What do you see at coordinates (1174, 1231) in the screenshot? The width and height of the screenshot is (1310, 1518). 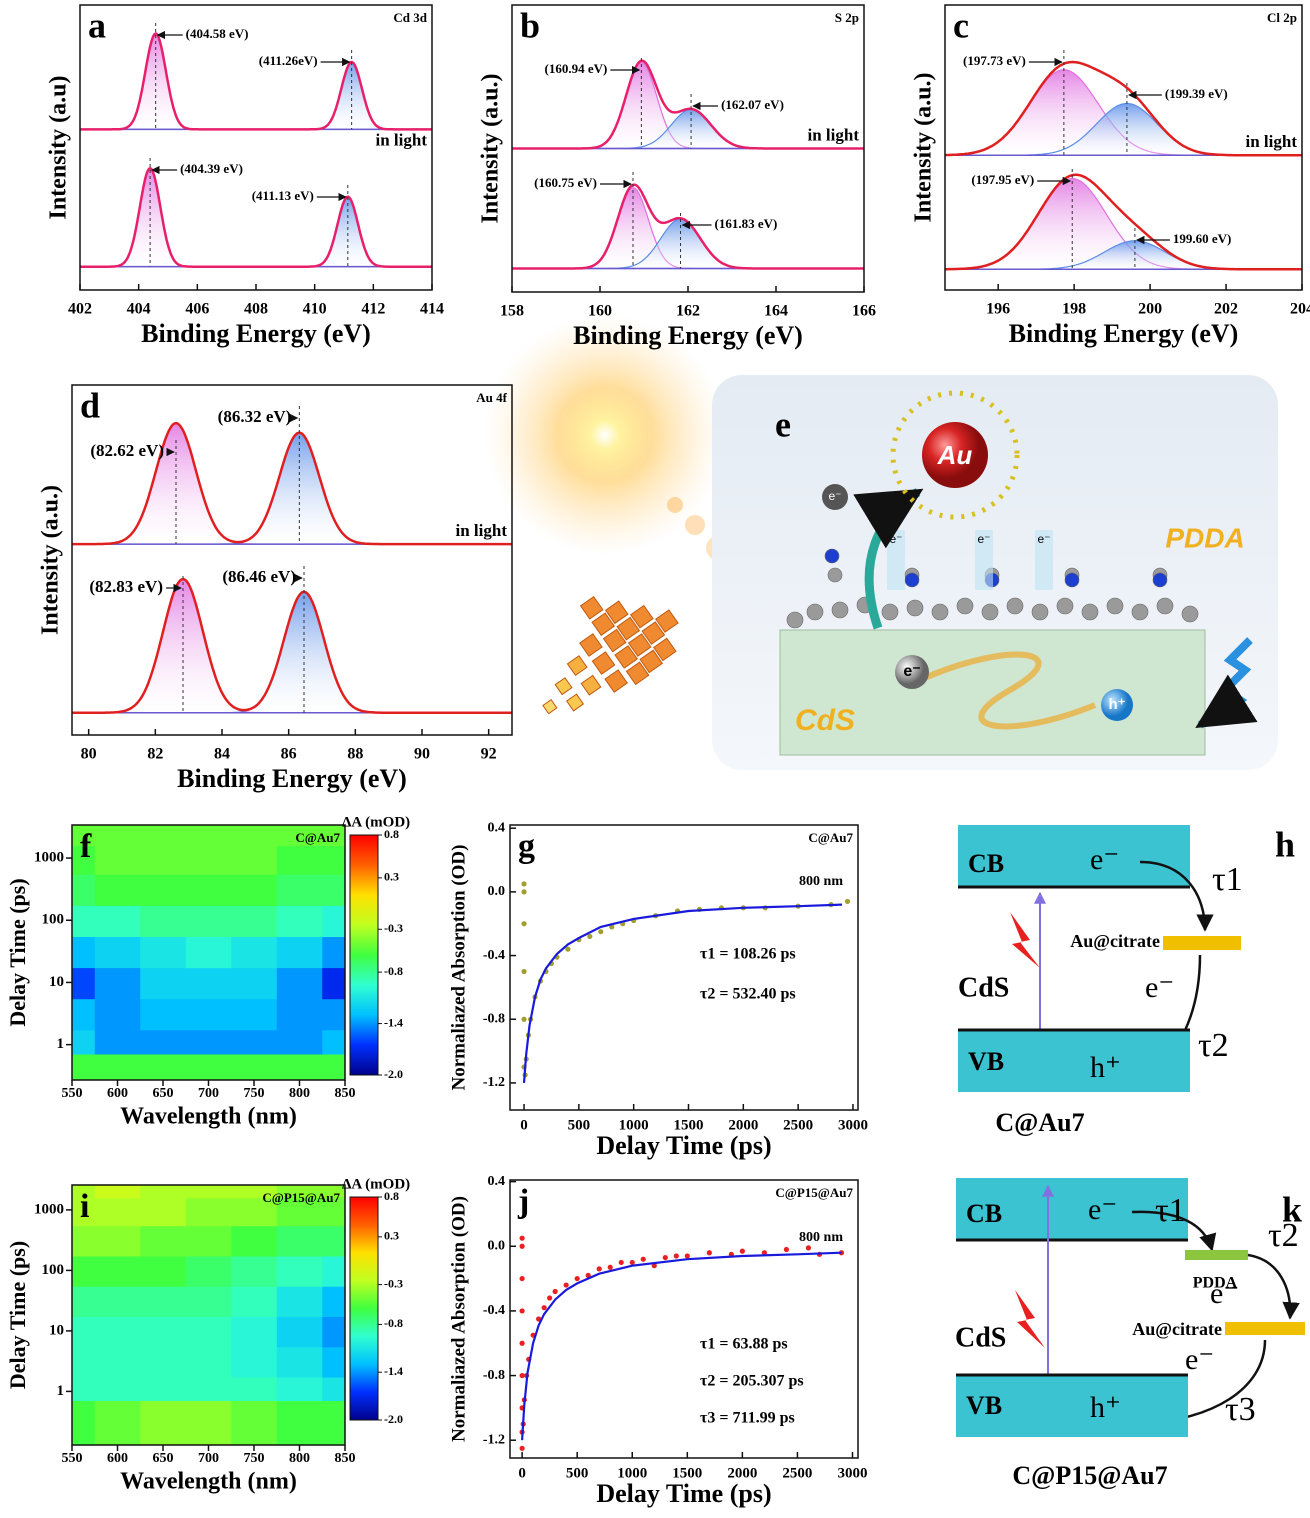 I see `transfer-arrow` at bounding box center [1174, 1231].